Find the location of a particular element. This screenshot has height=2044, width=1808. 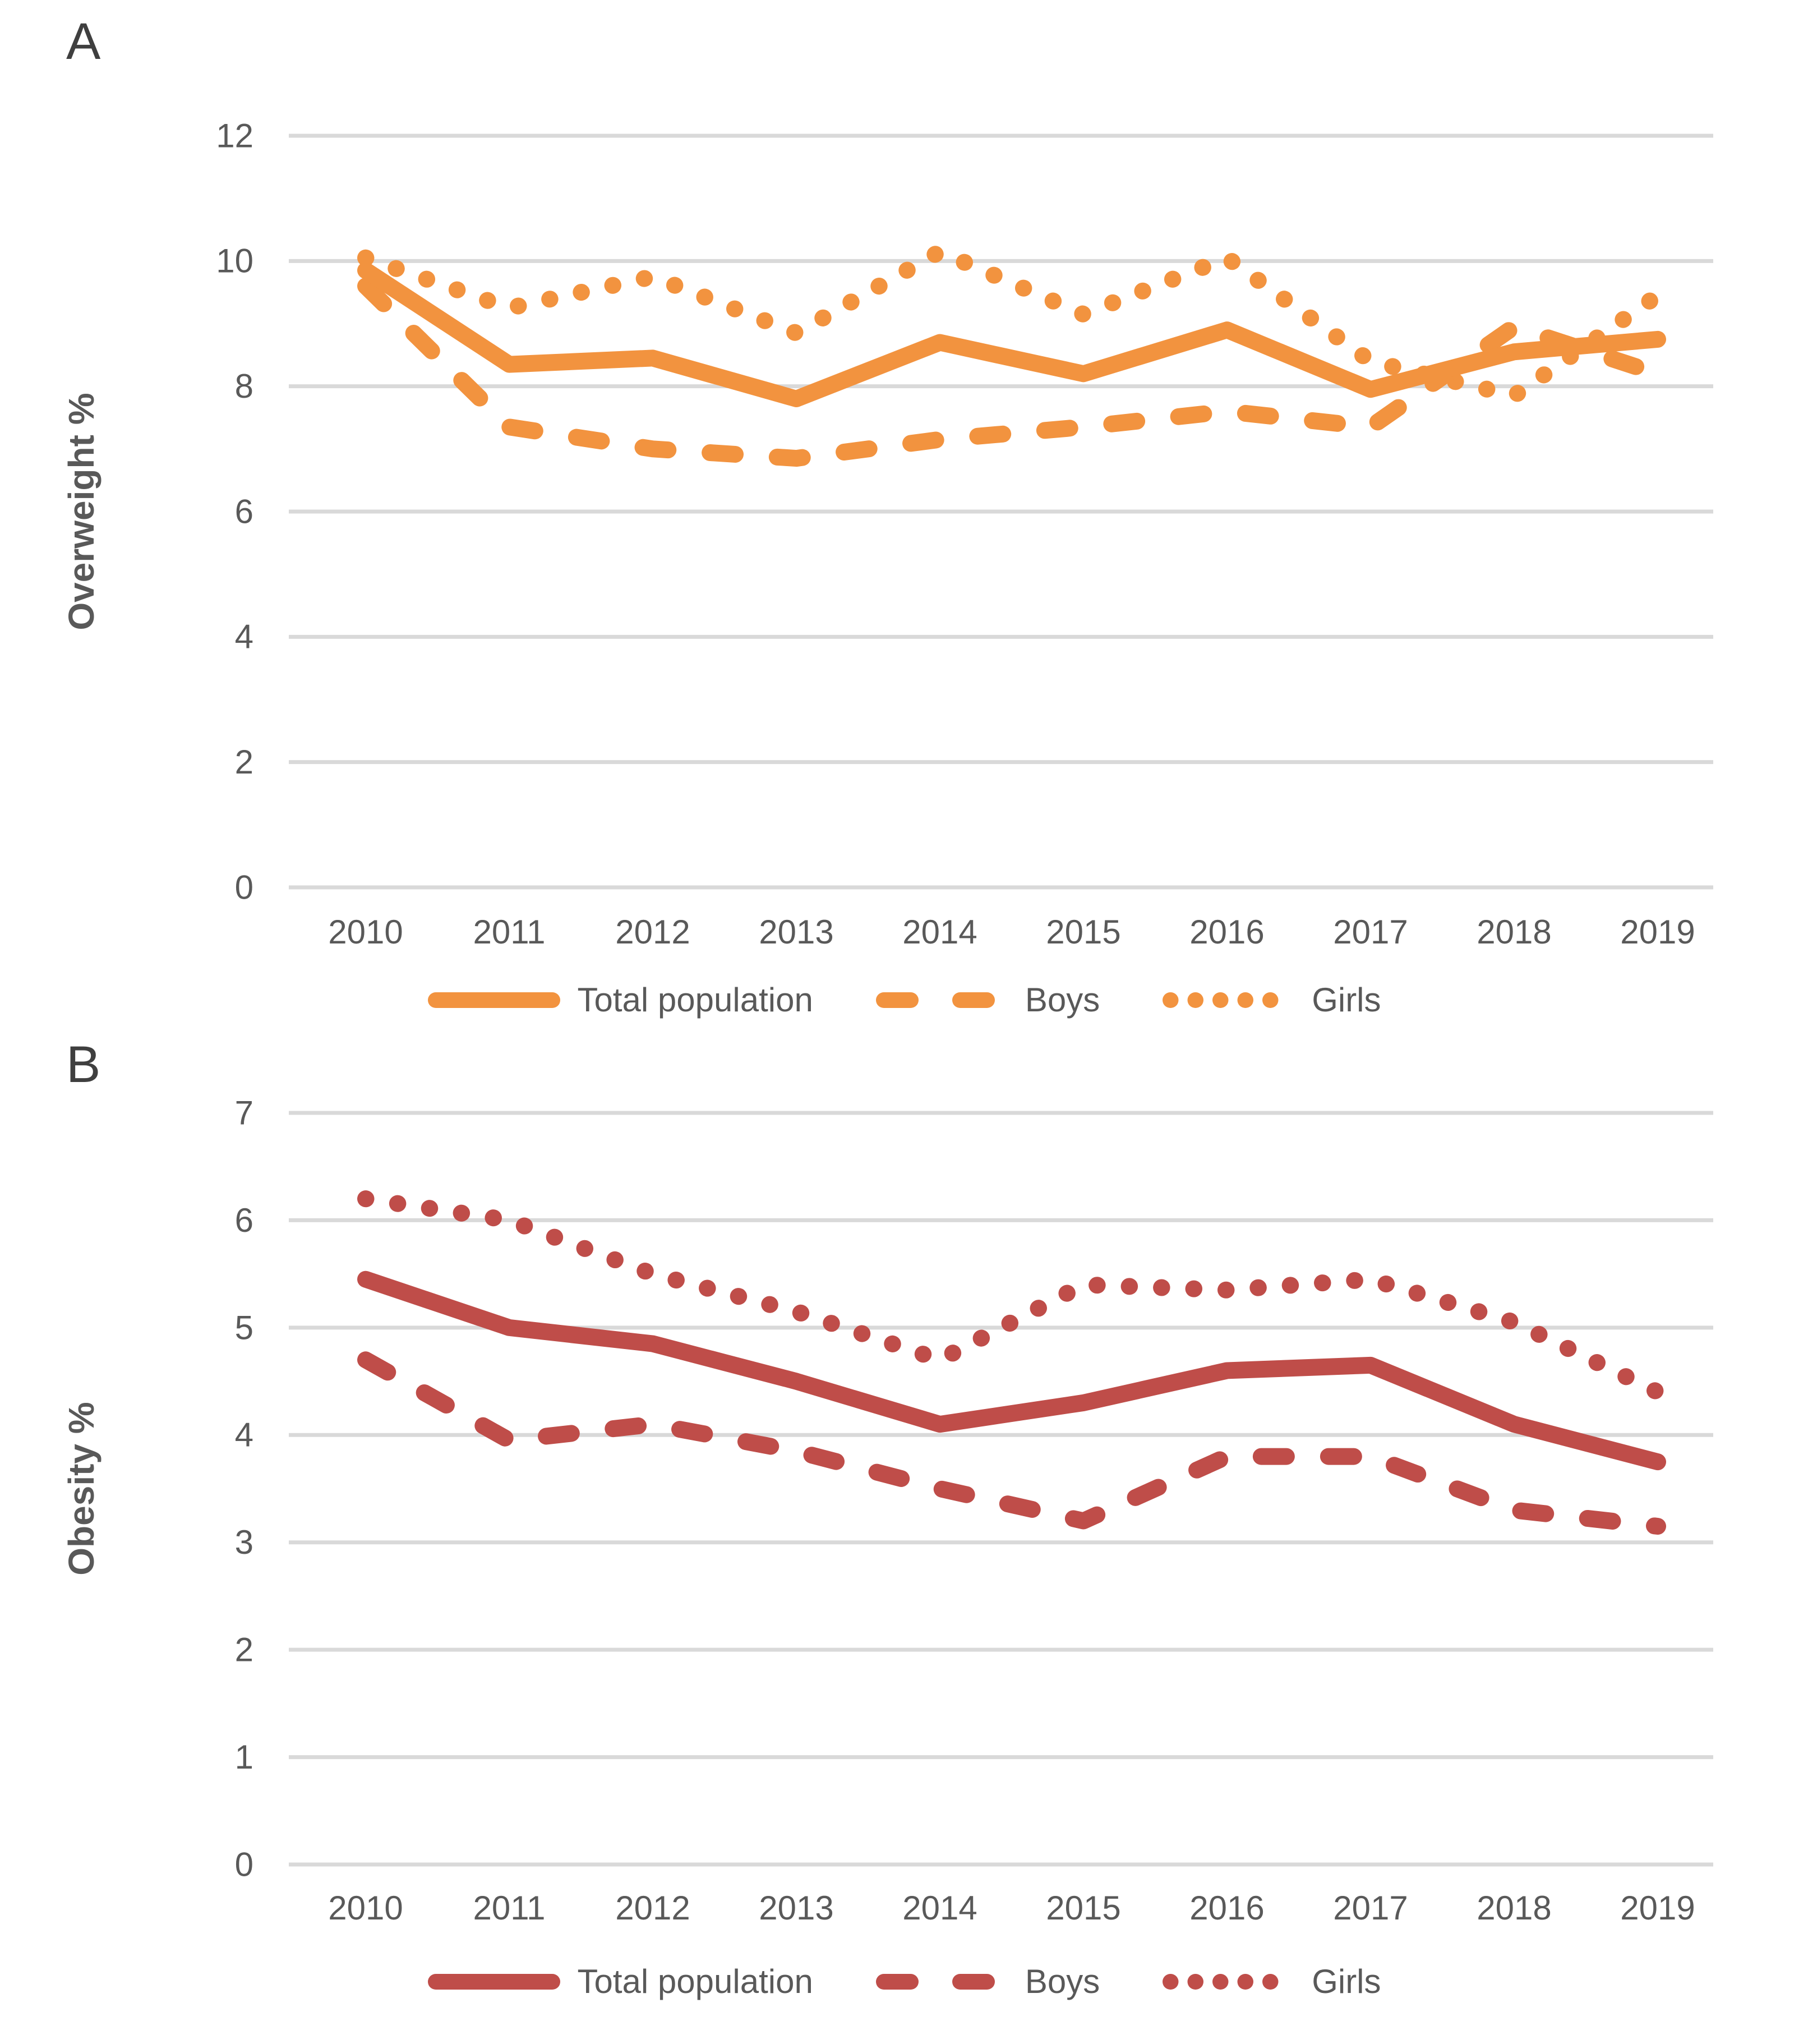

y-tick-label-12: 12 is located at coordinates (234, 135).